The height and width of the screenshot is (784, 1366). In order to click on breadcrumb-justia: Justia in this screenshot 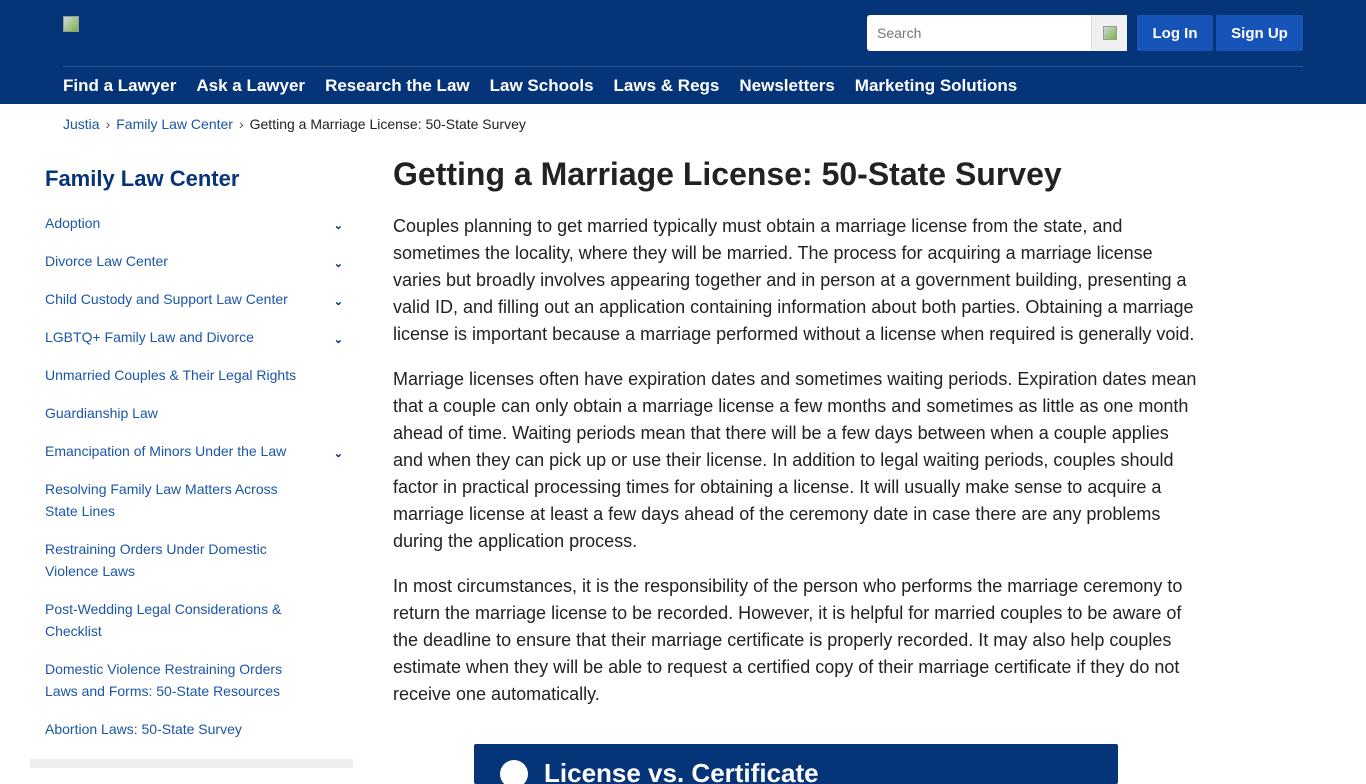, I will do `click(81, 124)`.